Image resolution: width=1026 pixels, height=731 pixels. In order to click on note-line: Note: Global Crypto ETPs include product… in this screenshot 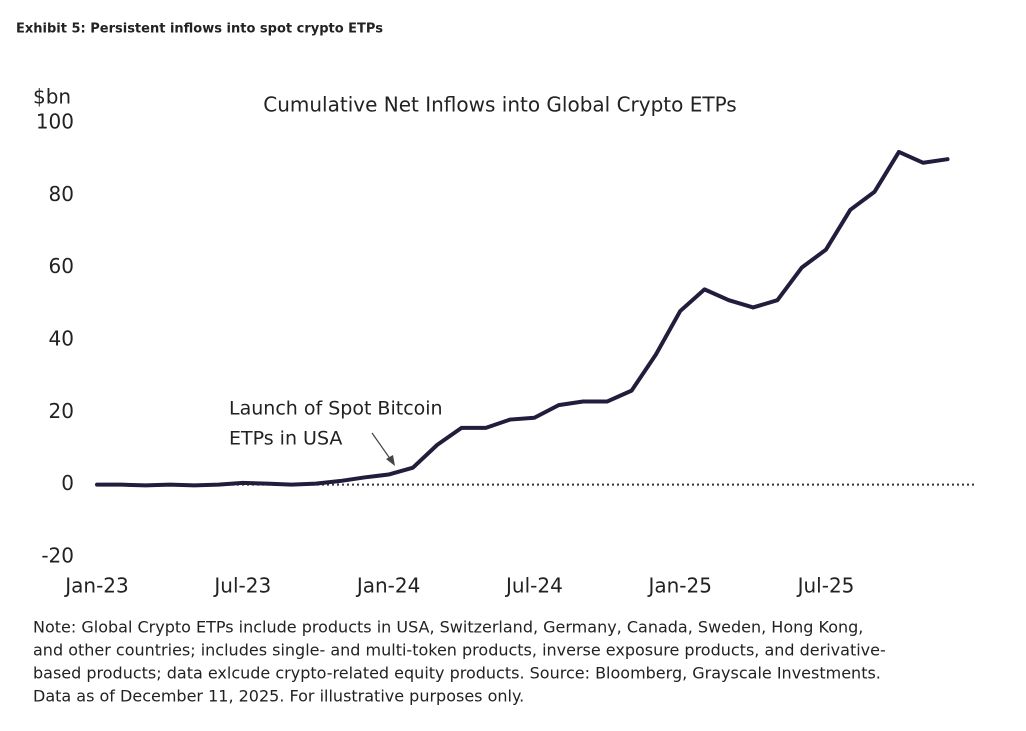, I will do `click(448, 627)`.